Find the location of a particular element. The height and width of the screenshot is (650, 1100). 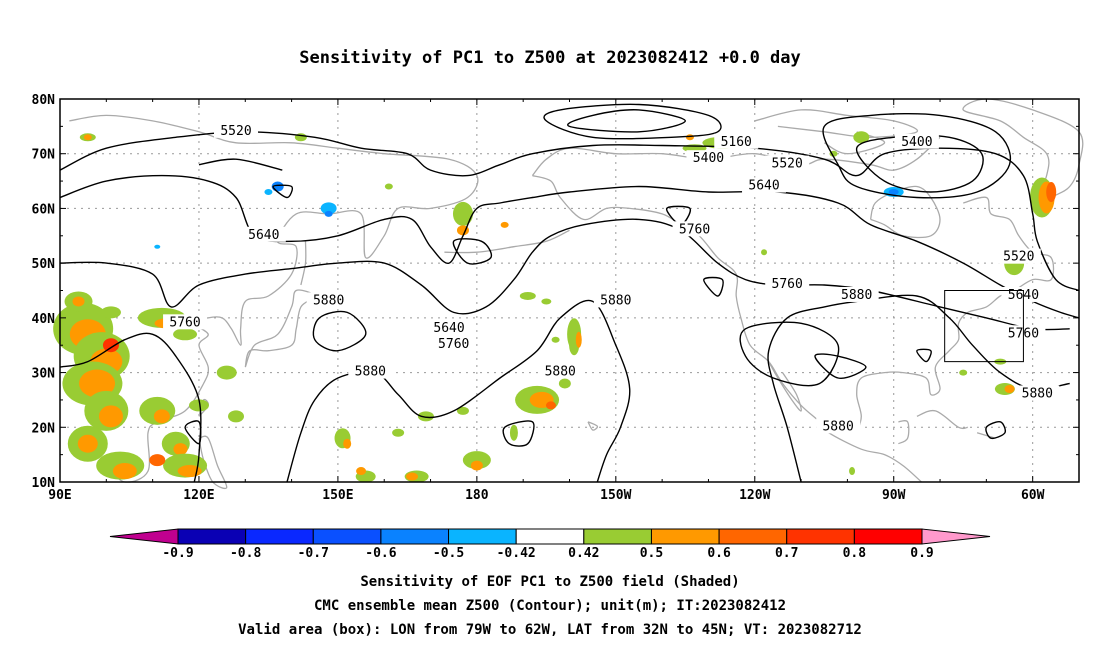

lat-label: 10N is located at coordinates (44, 483).